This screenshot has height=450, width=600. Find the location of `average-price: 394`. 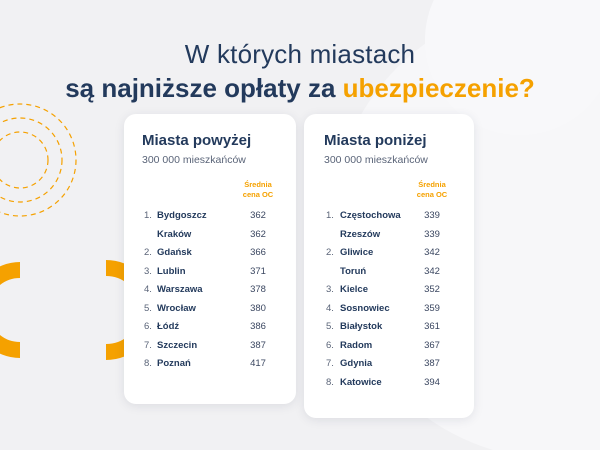

average-price: 394 is located at coordinates (432, 382).